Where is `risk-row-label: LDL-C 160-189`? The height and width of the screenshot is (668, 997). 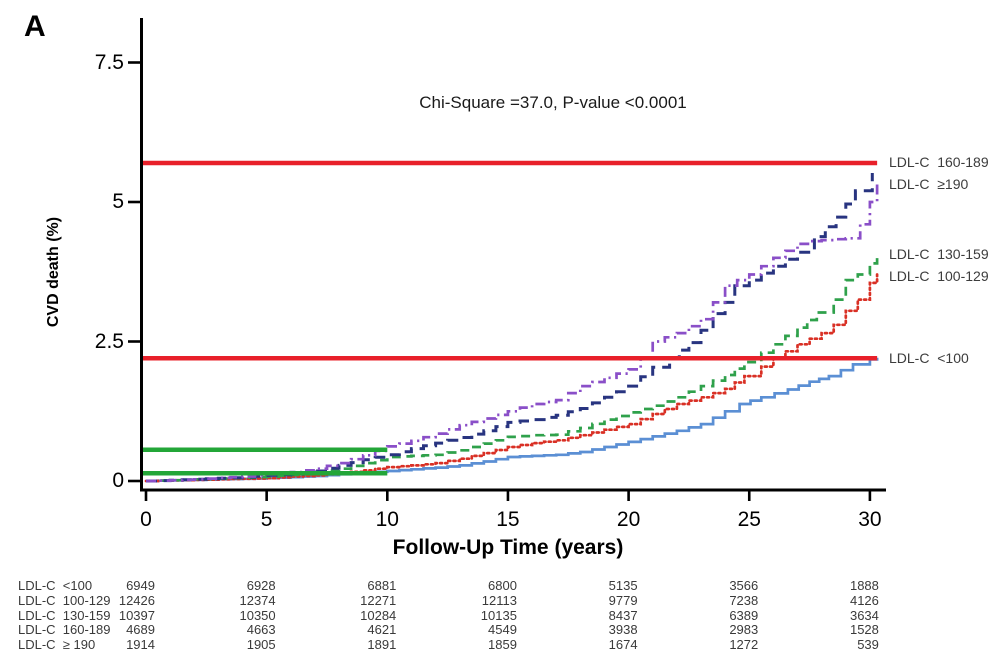
risk-row-label: LDL-C 160-189 is located at coordinates (64, 630).